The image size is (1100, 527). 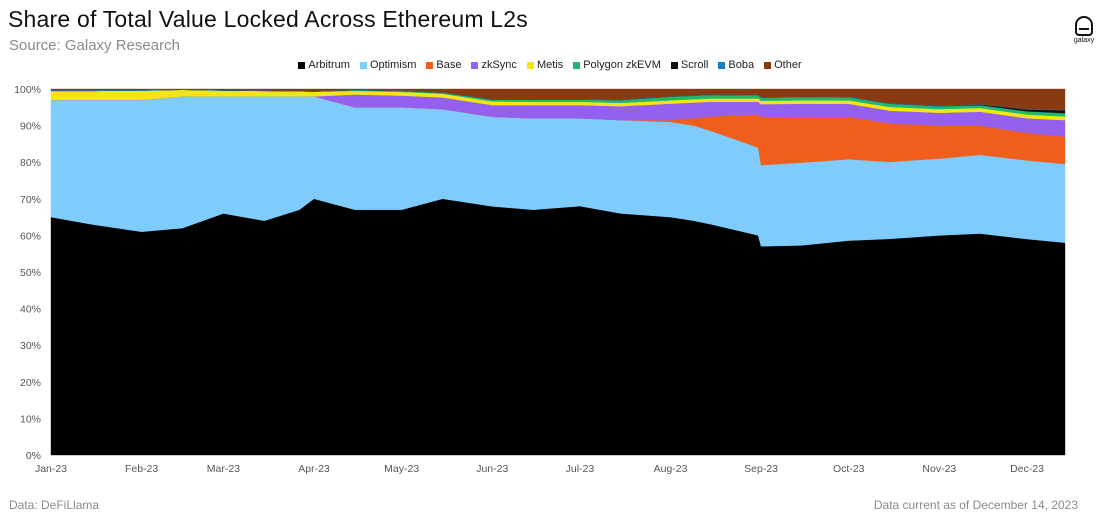 I want to click on legend-item-polygon-zkevm: Polygon zkEVM, so click(x=617, y=65).